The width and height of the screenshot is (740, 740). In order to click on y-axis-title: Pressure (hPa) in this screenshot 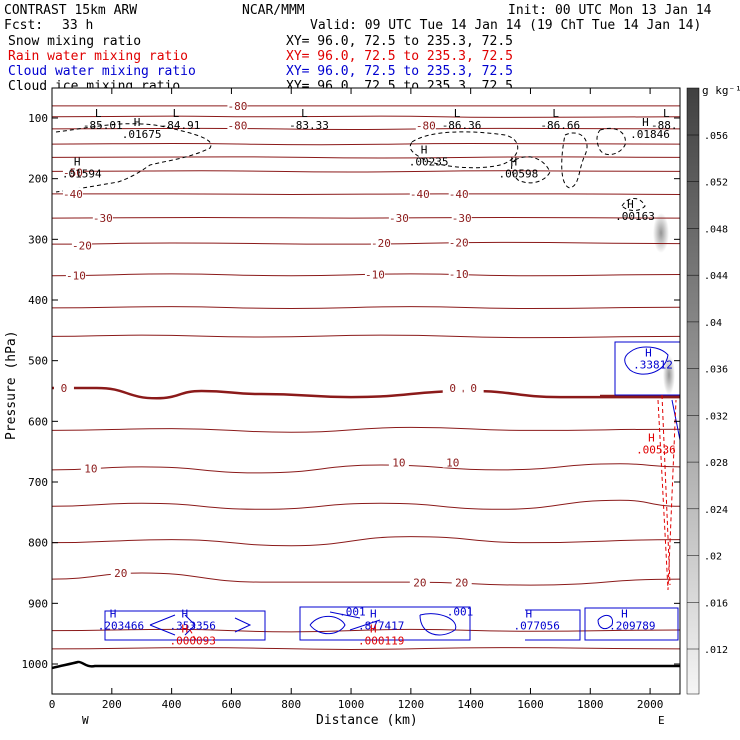, I will do `click(11, 385)`.